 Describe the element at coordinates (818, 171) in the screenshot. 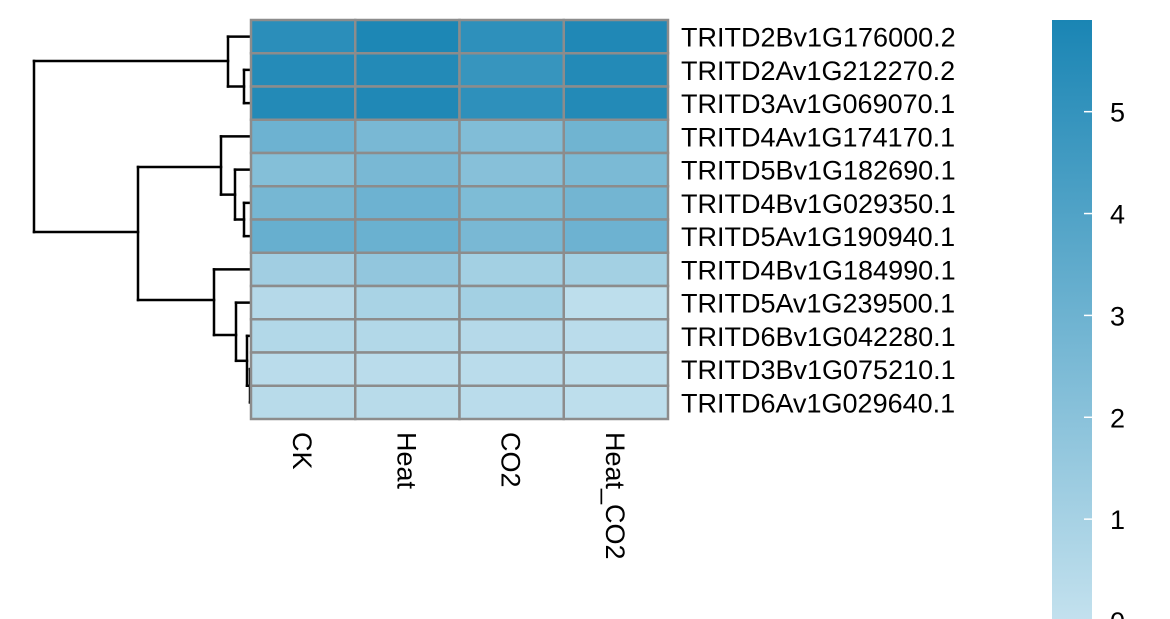

I see `row-label: TRITD5Bv1G182690.1` at that location.